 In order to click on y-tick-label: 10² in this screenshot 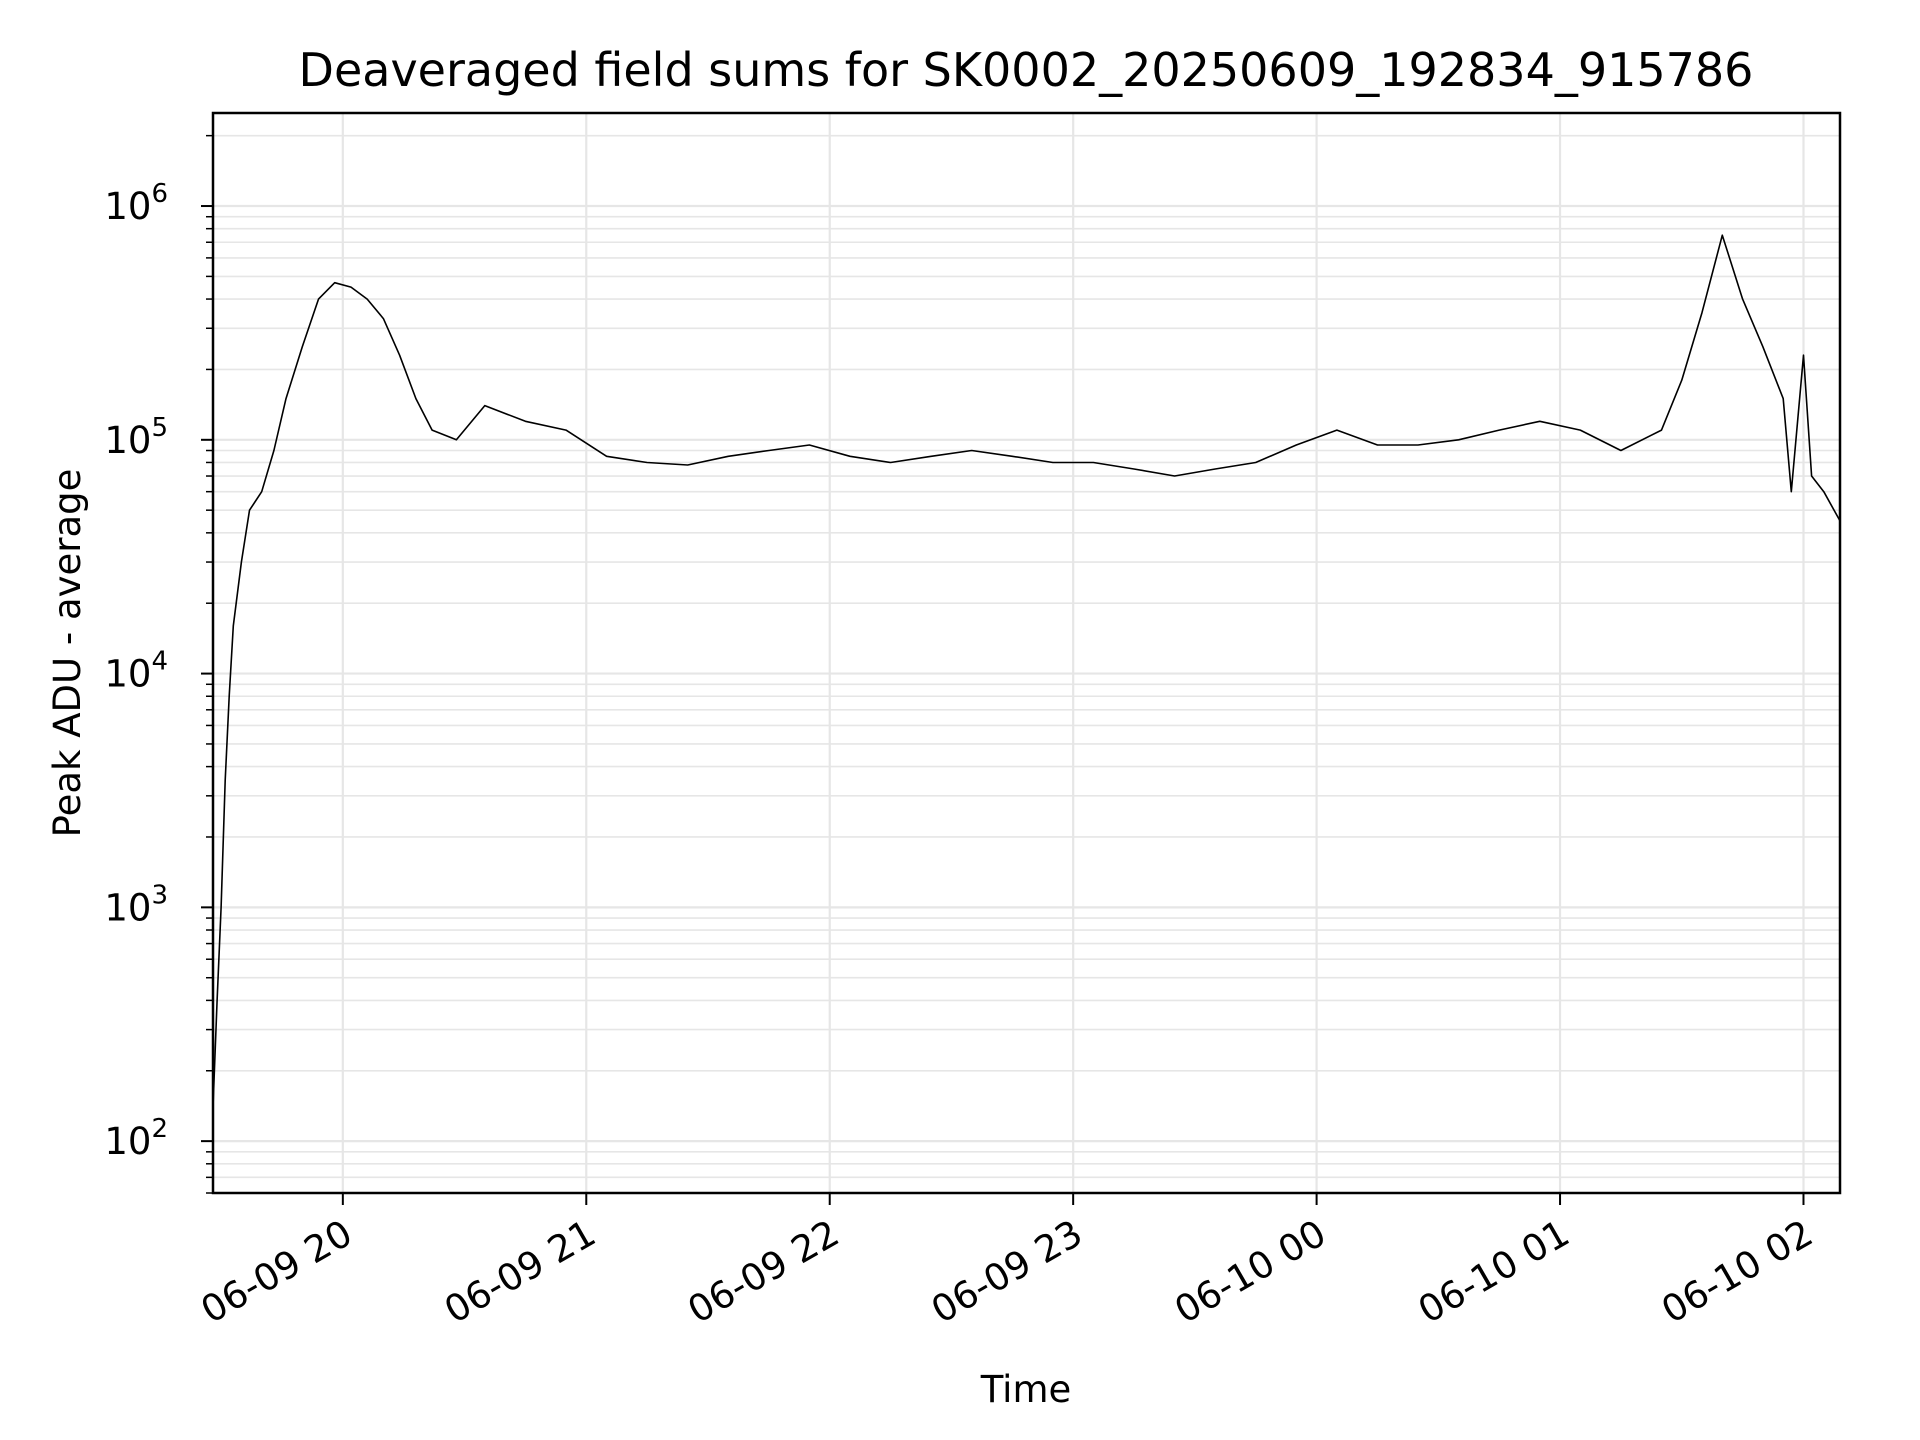, I will do `click(136, 1138)`.